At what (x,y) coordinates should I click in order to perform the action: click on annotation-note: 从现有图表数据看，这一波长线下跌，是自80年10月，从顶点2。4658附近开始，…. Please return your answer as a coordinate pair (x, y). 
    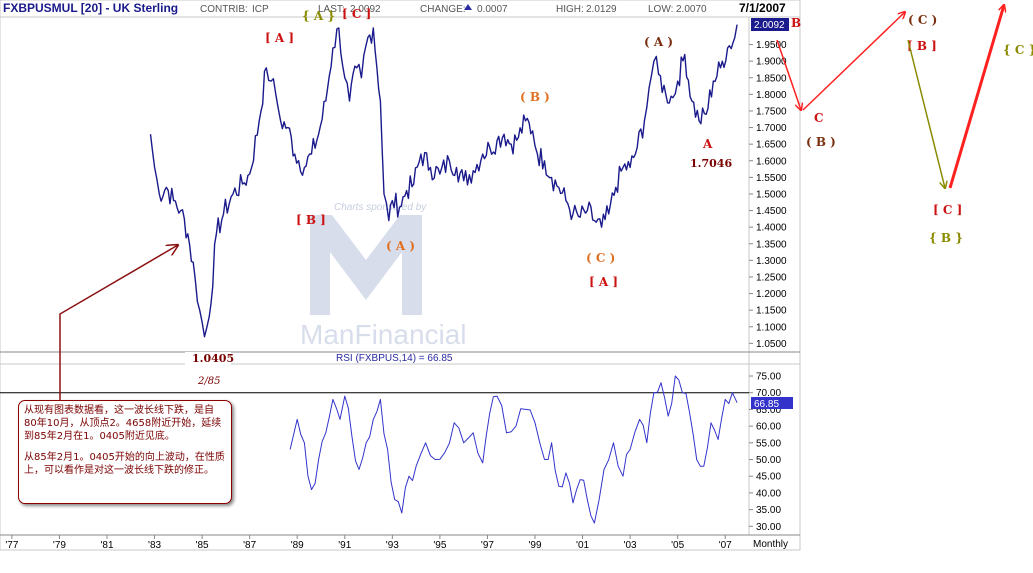
    Looking at the image, I should click on (125, 452).